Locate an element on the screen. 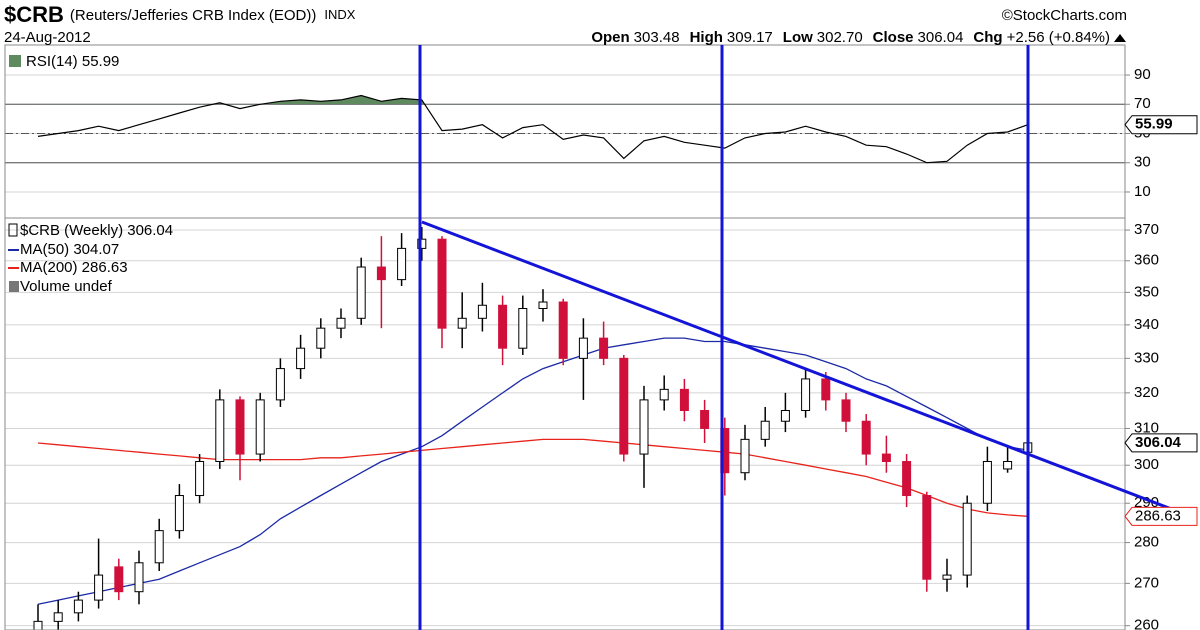 This screenshot has height=630, width=1200. y-tick-label: 90 is located at coordinates (1142, 74).